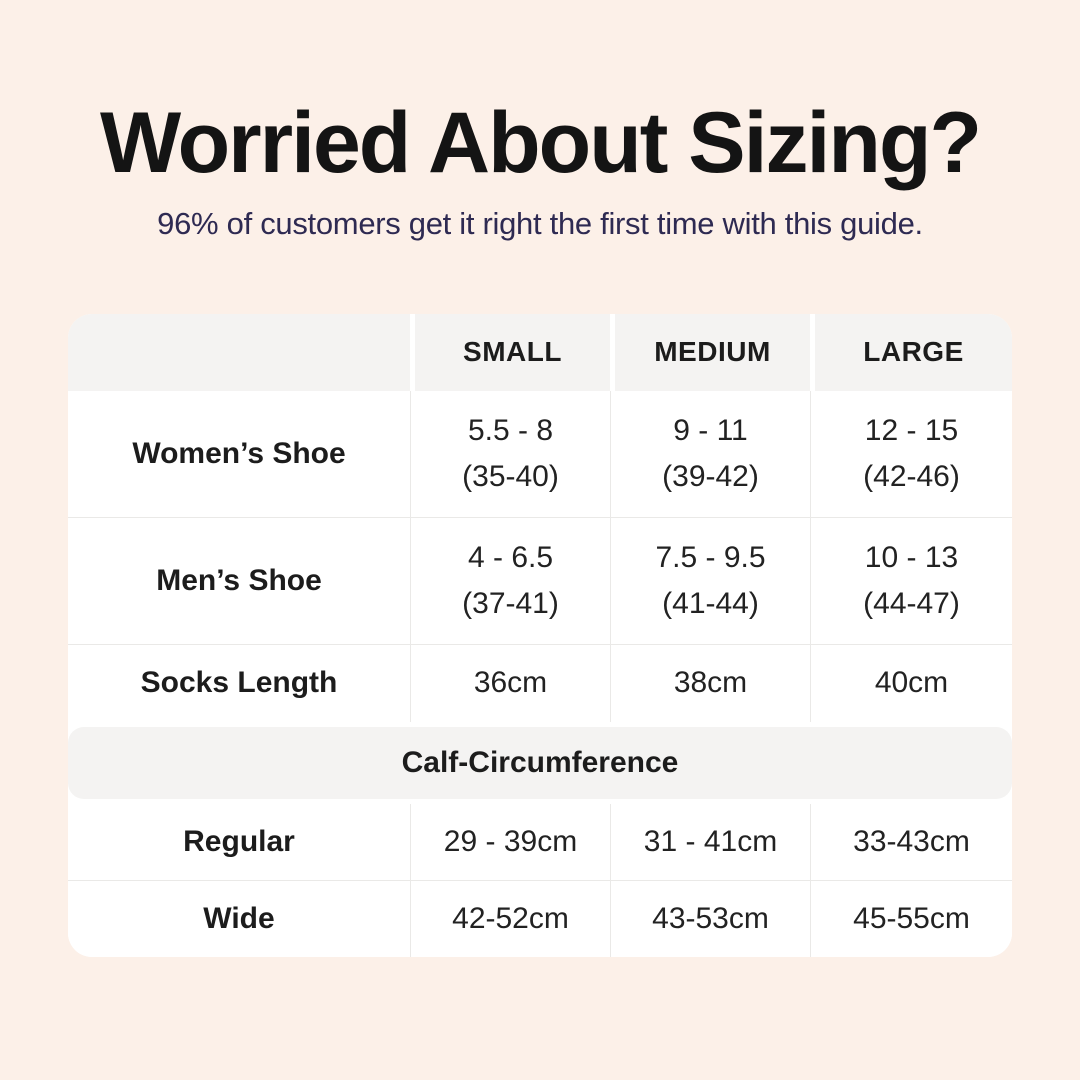 The width and height of the screenshot is (1080, 1080). I want to click on table-cell: 45-55cm, so click(911, 918).